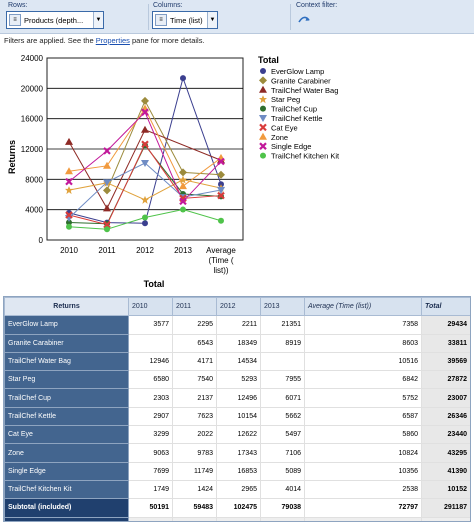  Describe the element at coordinates (363, 325) in the screenshot. I see `value-cell: 7358` at that location.